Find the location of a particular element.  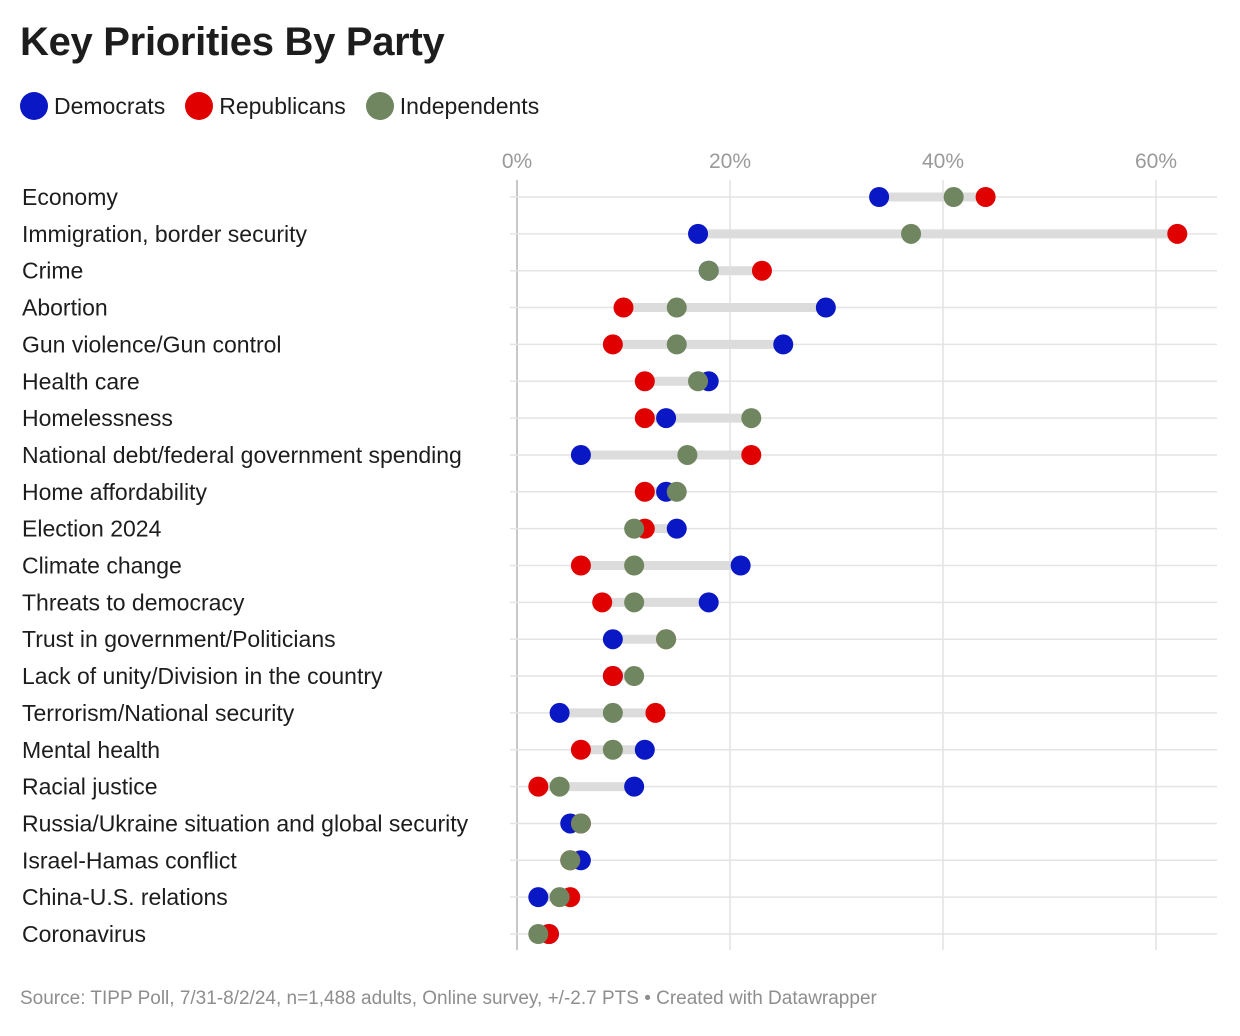

x-tick-label: 60% is located at coordinates (1156, 161).